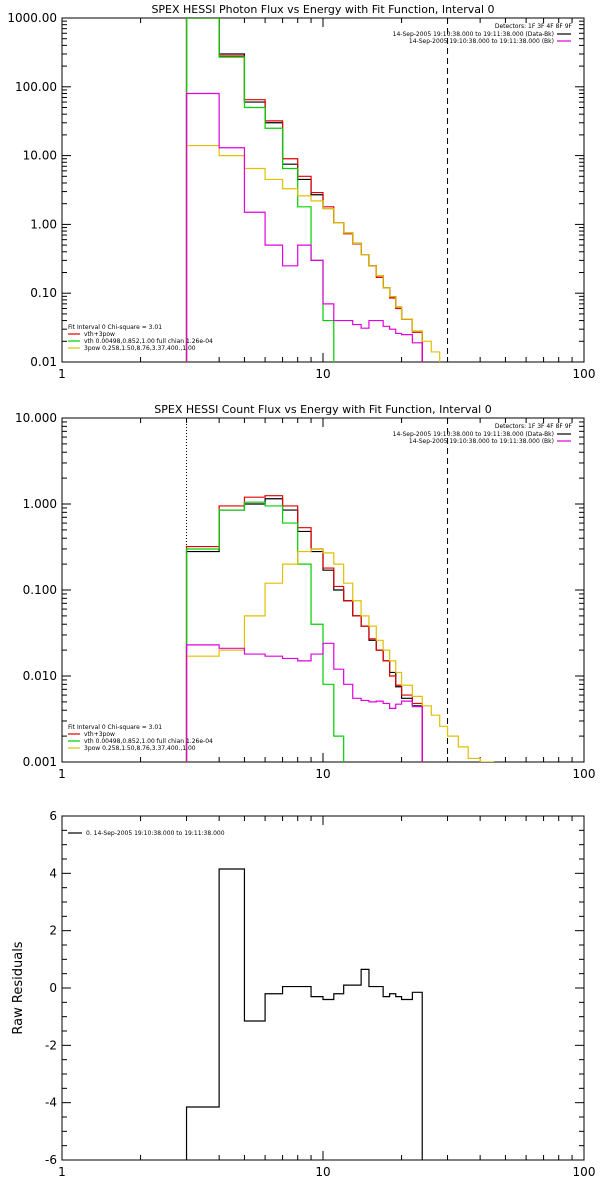 The height and width of the screenshot is (1200, 600). I want to click on y-tick-label: 0.01, so click(43, 362).